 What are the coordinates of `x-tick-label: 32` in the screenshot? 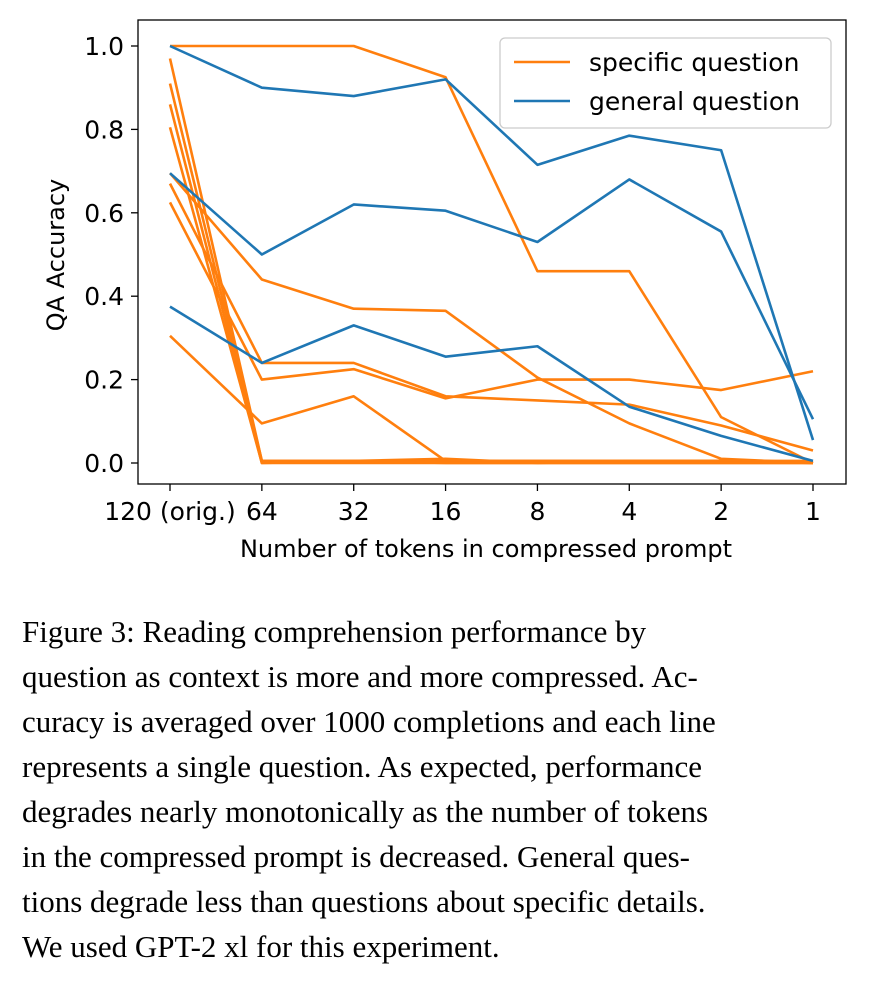 It's located at (354, 511).